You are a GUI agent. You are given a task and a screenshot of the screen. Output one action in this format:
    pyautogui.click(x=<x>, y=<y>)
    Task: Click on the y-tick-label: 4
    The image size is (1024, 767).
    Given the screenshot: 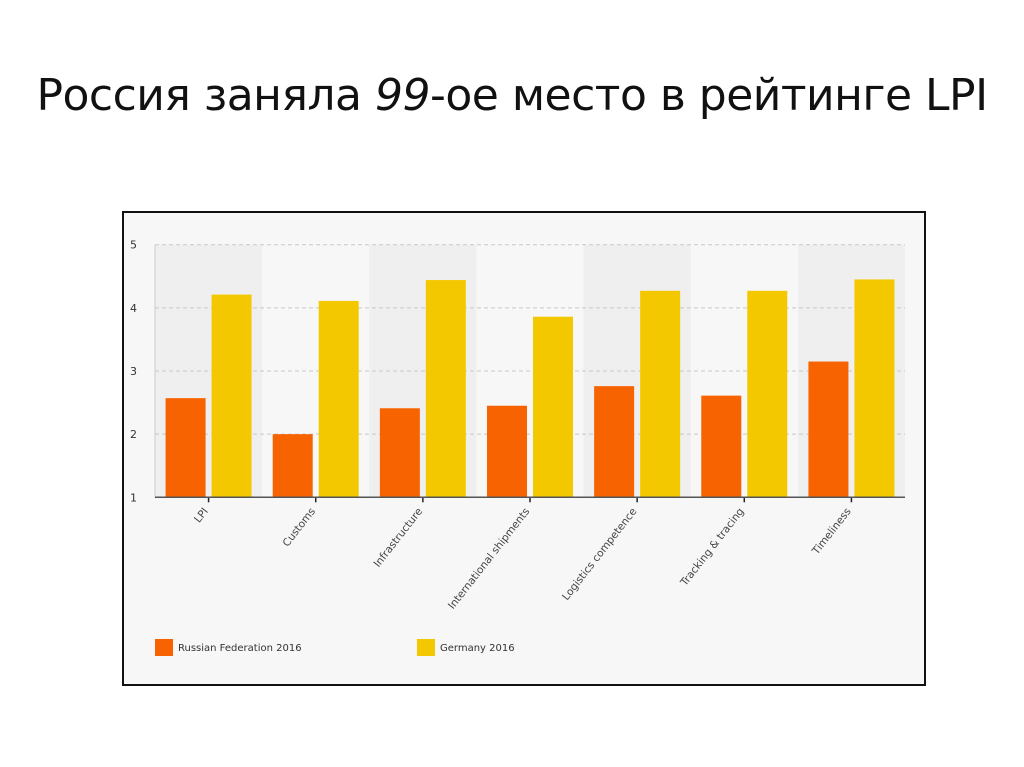 What is the action you would take?
    pyautogui.click(x=133, y=308)
    